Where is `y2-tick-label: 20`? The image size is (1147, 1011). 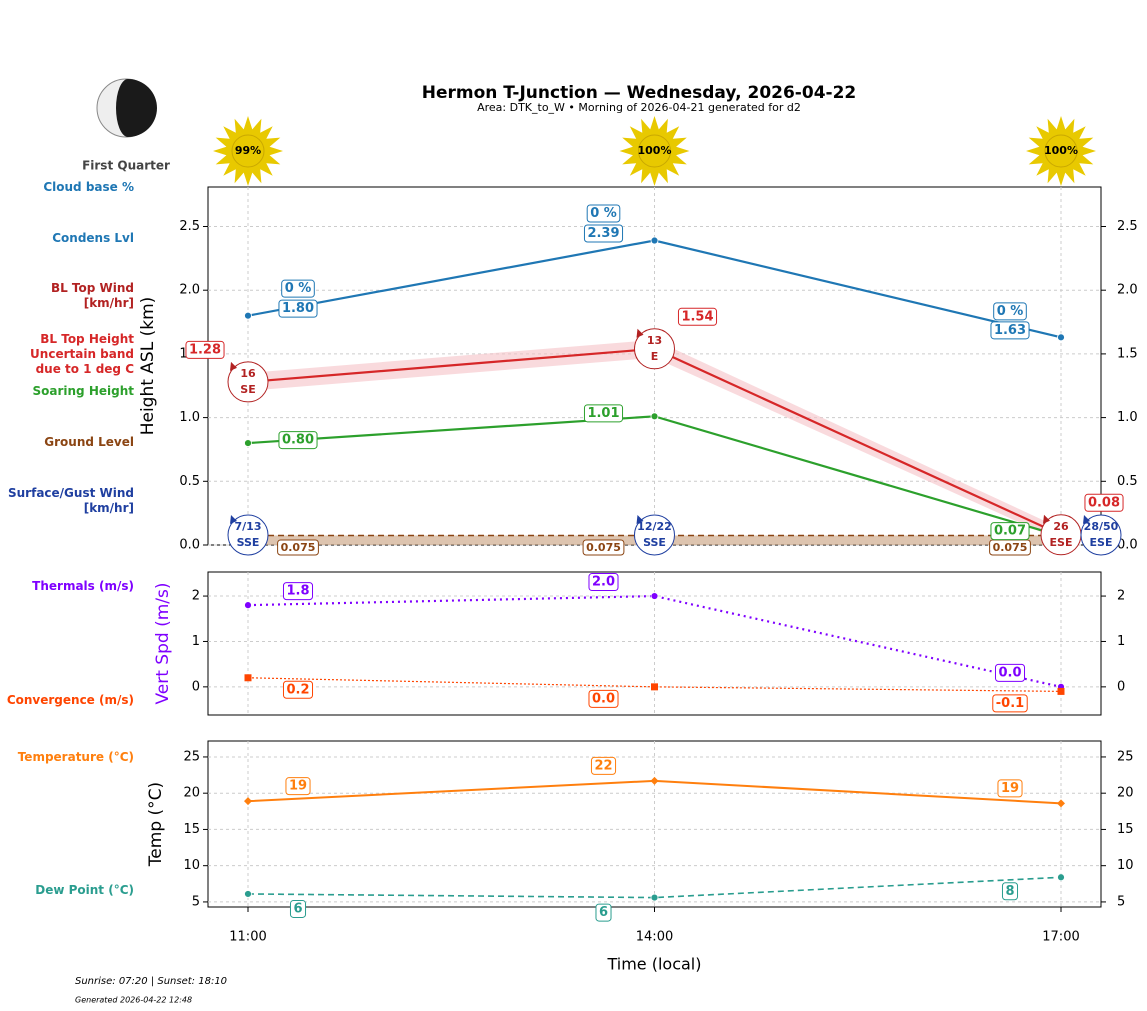 y2-tick-label: 20 is located at coordinates (1125, 793).